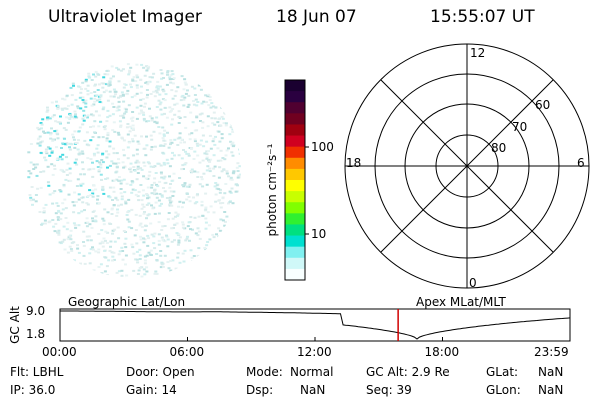  I want to click on time-tick-label: 23:59, so click(551, 352).